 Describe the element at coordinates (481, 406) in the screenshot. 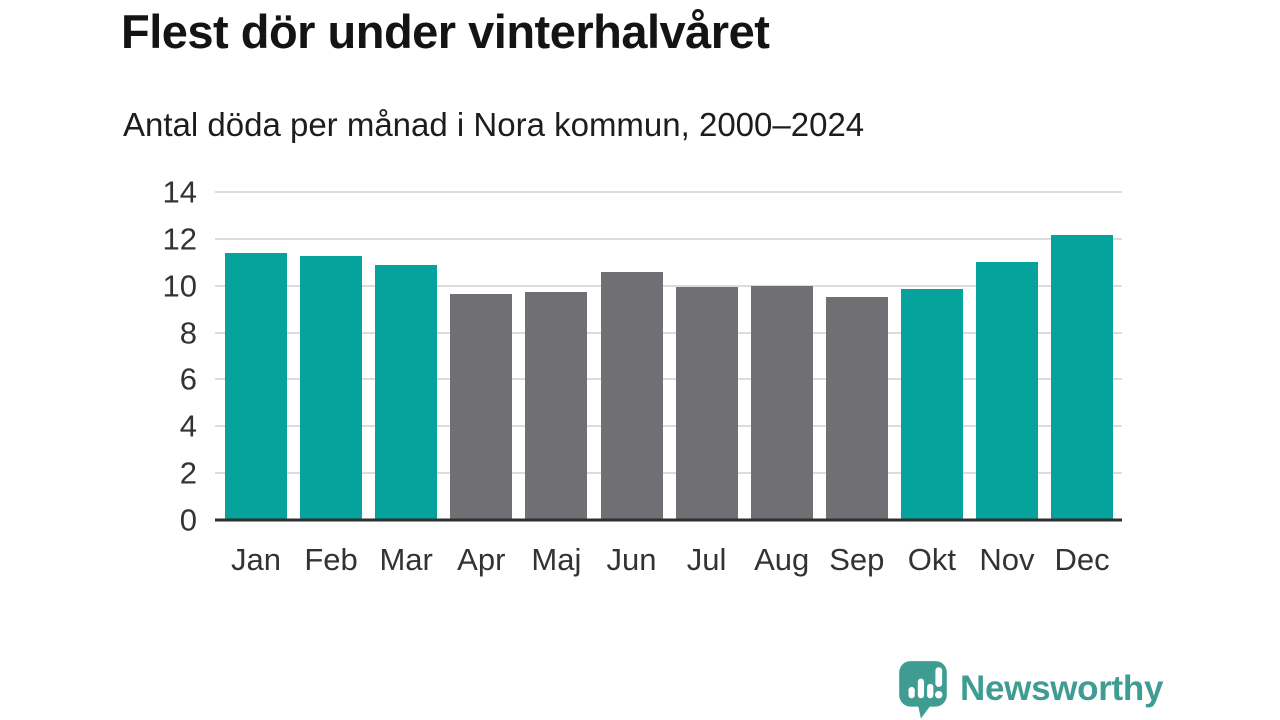

I see `bar-apr` at that location.